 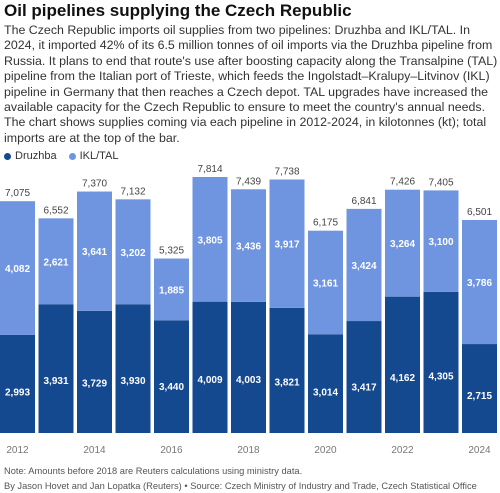 I want to click on value-label-druzhba-2018: 4,003, so click(x=248, y=380).